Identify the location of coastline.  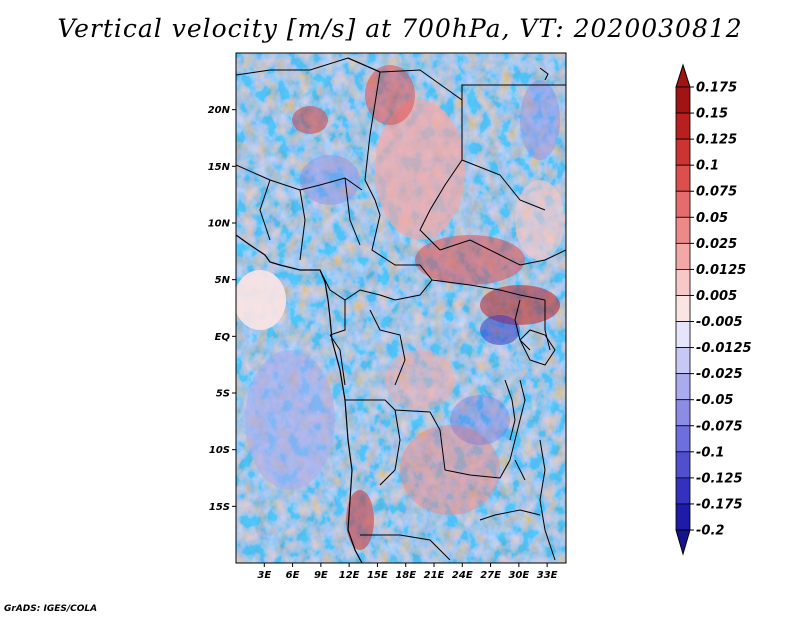
(299, 398).